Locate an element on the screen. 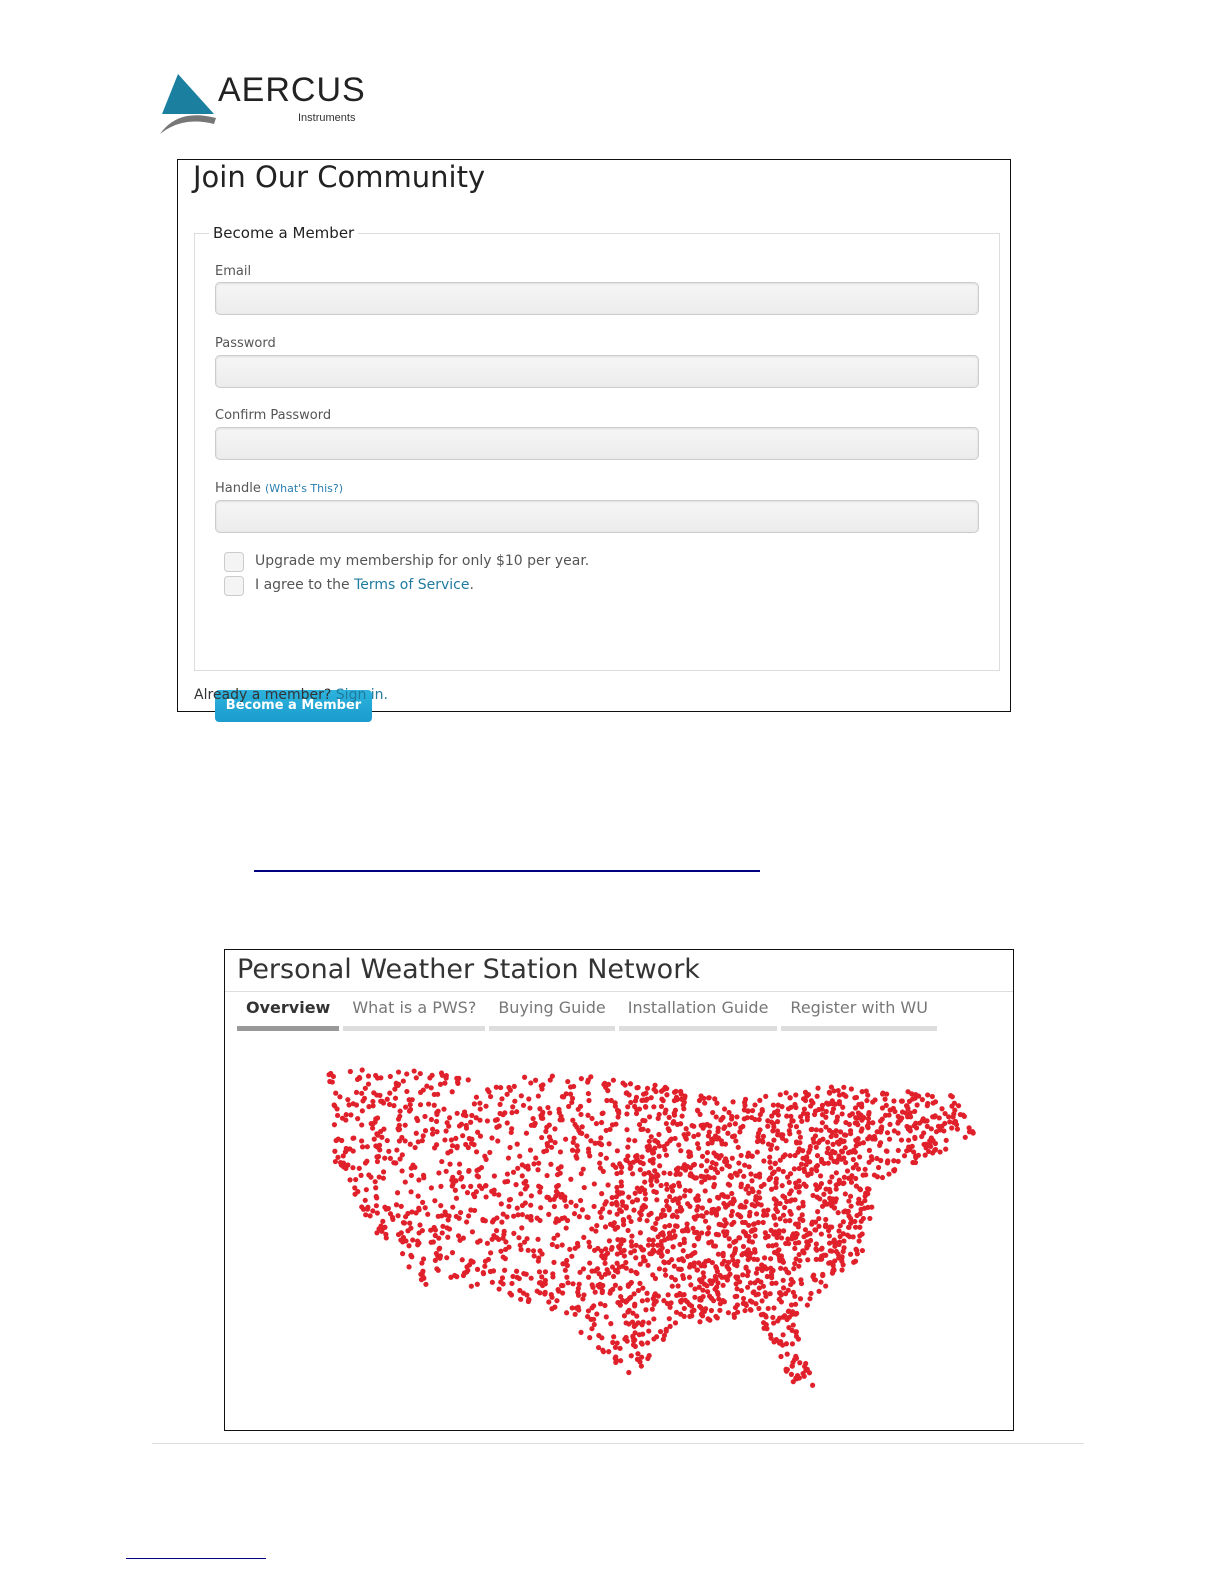  hyperlink-underline is located at coordinates (507, 871).